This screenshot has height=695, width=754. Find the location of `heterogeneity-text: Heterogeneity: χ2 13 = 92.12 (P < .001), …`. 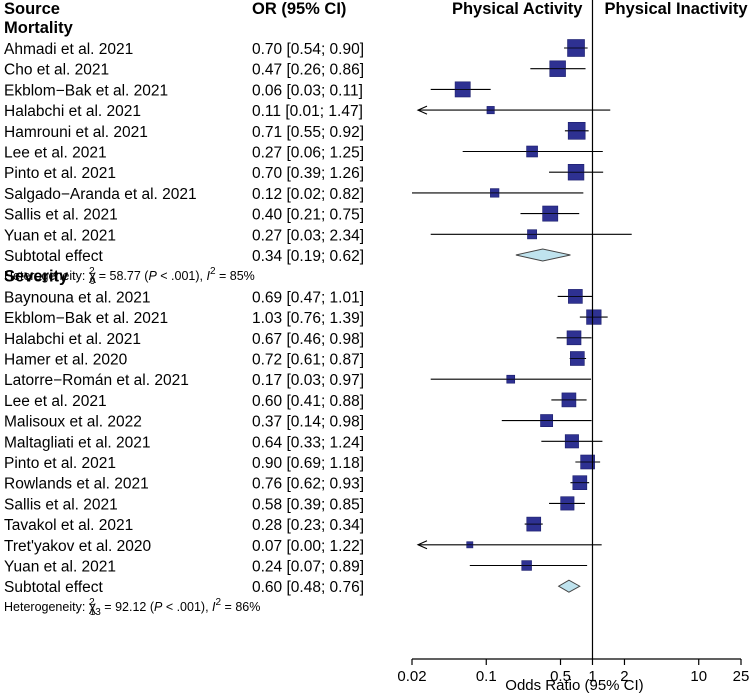

heterogeneity-text: Heterogeneity: χ2 13 = 92.12 (P < .001), … is located at coordinates (132, 607).